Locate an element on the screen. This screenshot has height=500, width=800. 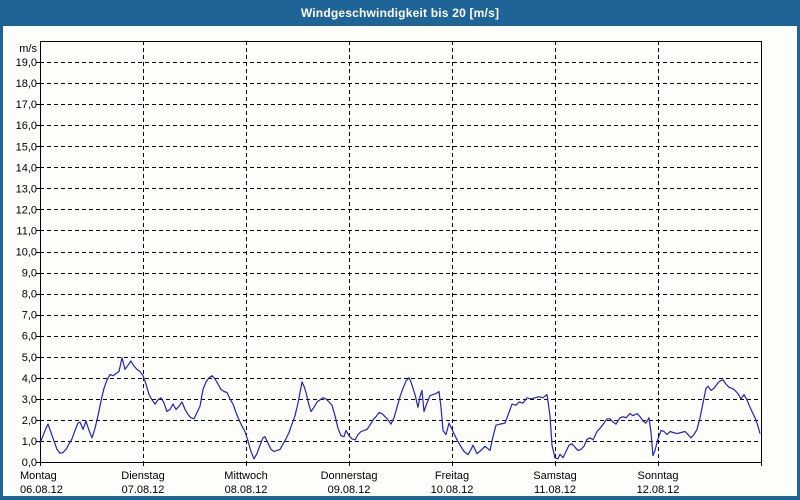
day-date-label: 09.08.12 is located at coordinates (349, 490).